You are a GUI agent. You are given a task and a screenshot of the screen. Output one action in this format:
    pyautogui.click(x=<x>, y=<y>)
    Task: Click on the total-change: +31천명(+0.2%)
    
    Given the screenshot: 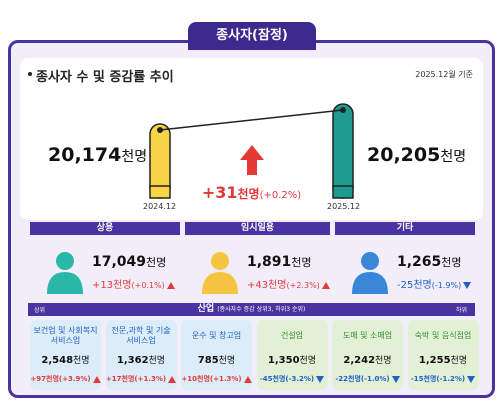 What is the action you would take?
    pyautogui.click(x=251, y=192)
    